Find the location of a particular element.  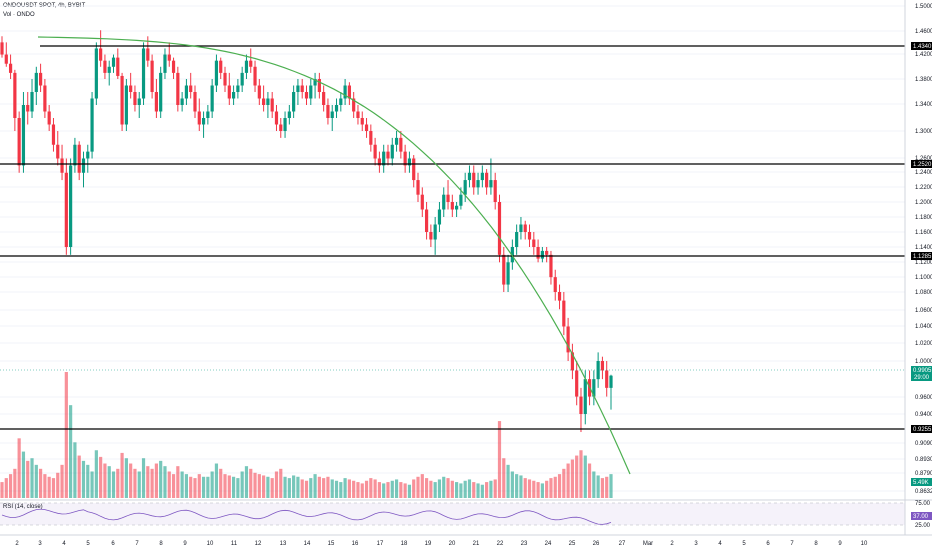

date-tick-label: 23 is located at coordinates (524, 544).